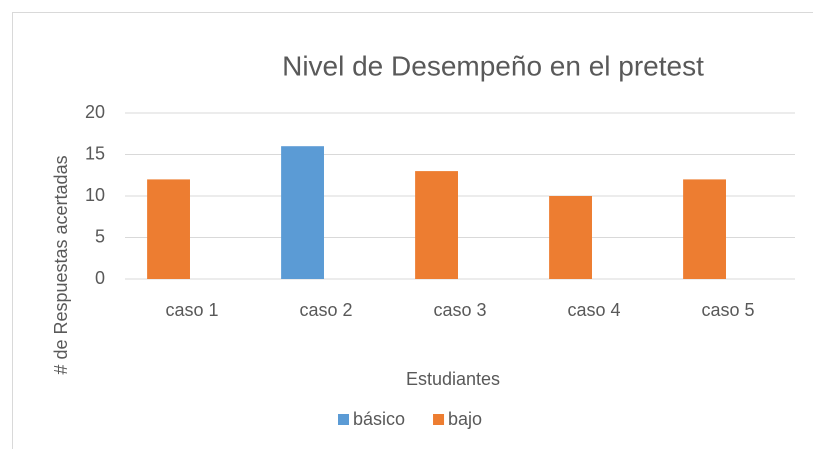 This screenshot has width=813, height=449. I want to click on y-tick-label: 15, so click(95, 153).